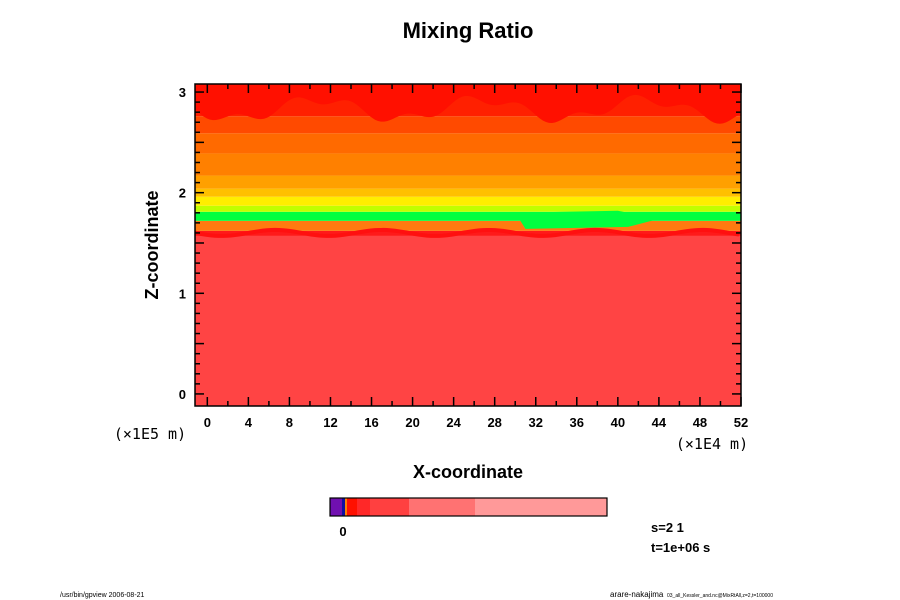 This screenshot has width=900, height=600. I want to click on y-tick-label: 1, so click(182, 293).